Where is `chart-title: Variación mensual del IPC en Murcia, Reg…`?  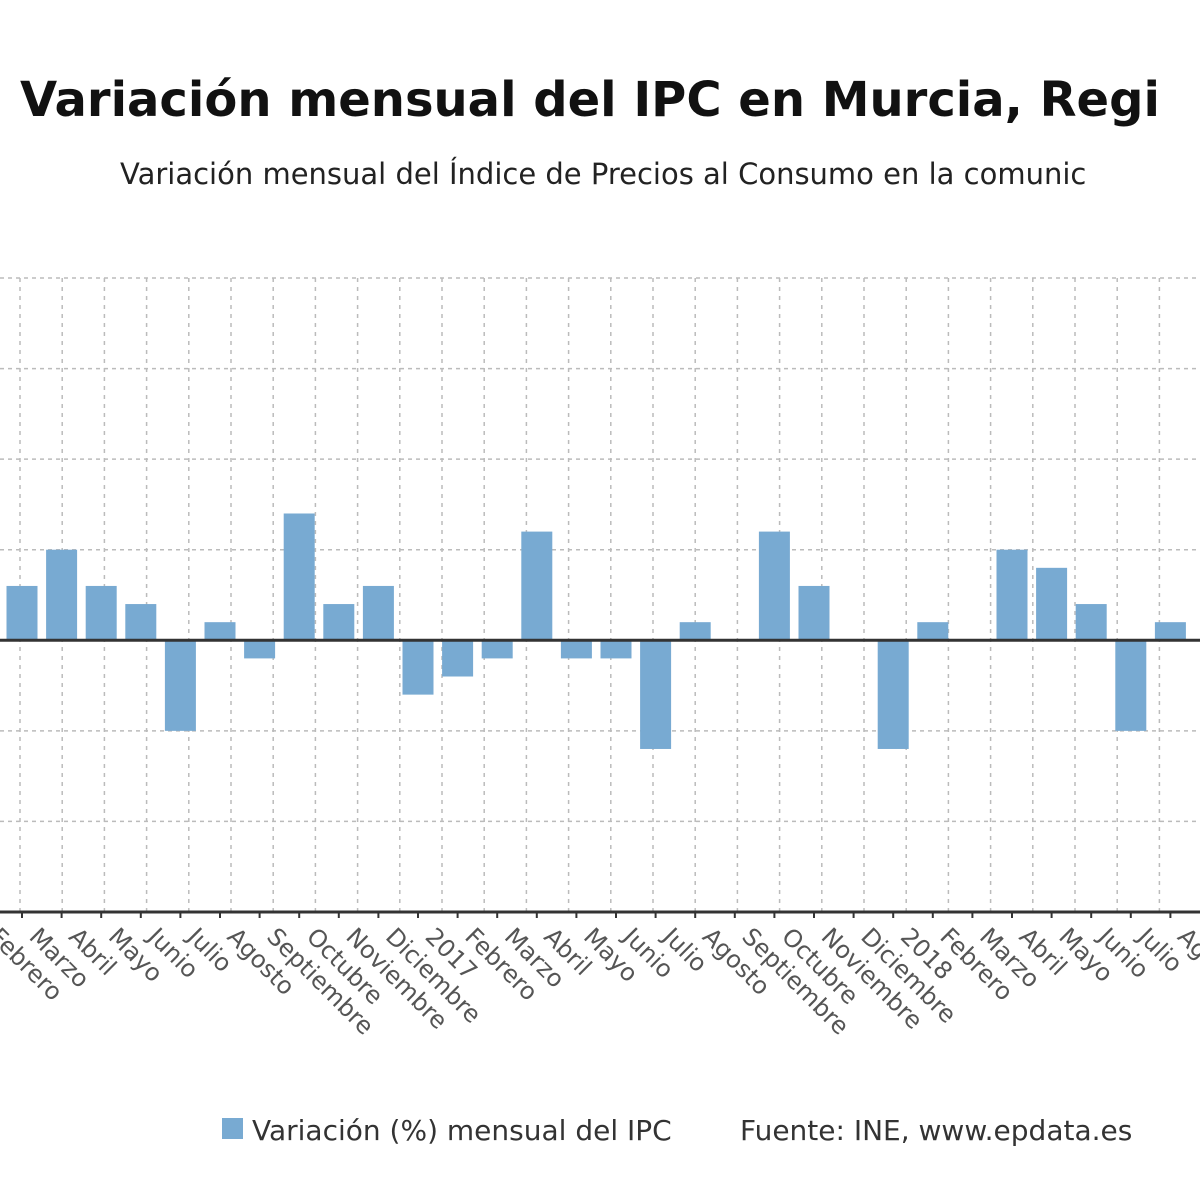 chart-title: Variación mensual del IPC en Murcia, Reg… is located at coordinates (590, 100).